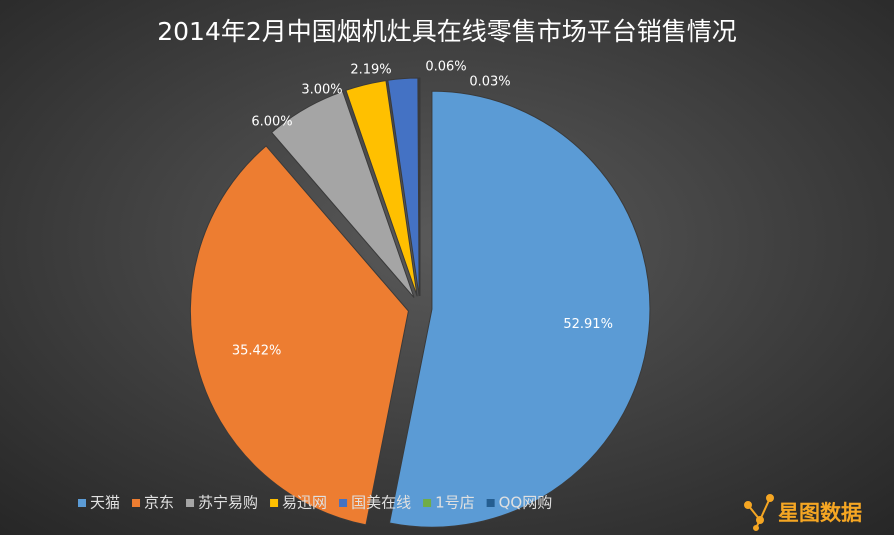  What do you see at coordinates (105, 503) in the screenshot?
I see `legend-label: 天猫` at bounding box center [105, 503].